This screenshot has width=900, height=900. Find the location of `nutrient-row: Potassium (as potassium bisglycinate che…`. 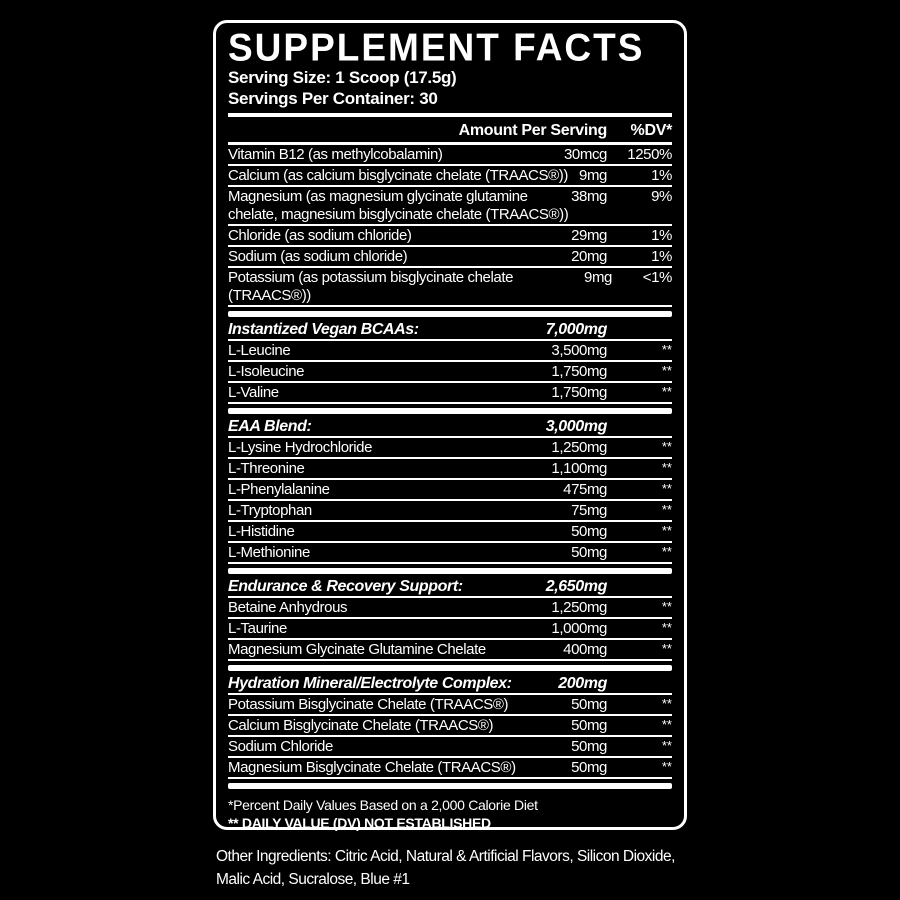

nutrient-row: Potassium (as potassium bisglycinate che… is located at coordinates (450, 287).